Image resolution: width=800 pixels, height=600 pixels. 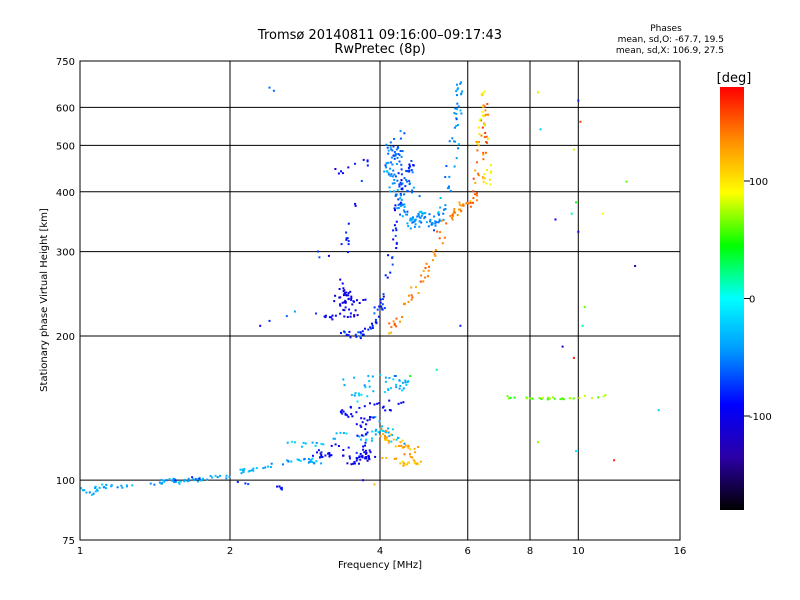 I want to click on x-axis-label: Frequency [MHz], so click(x=380, y=565).